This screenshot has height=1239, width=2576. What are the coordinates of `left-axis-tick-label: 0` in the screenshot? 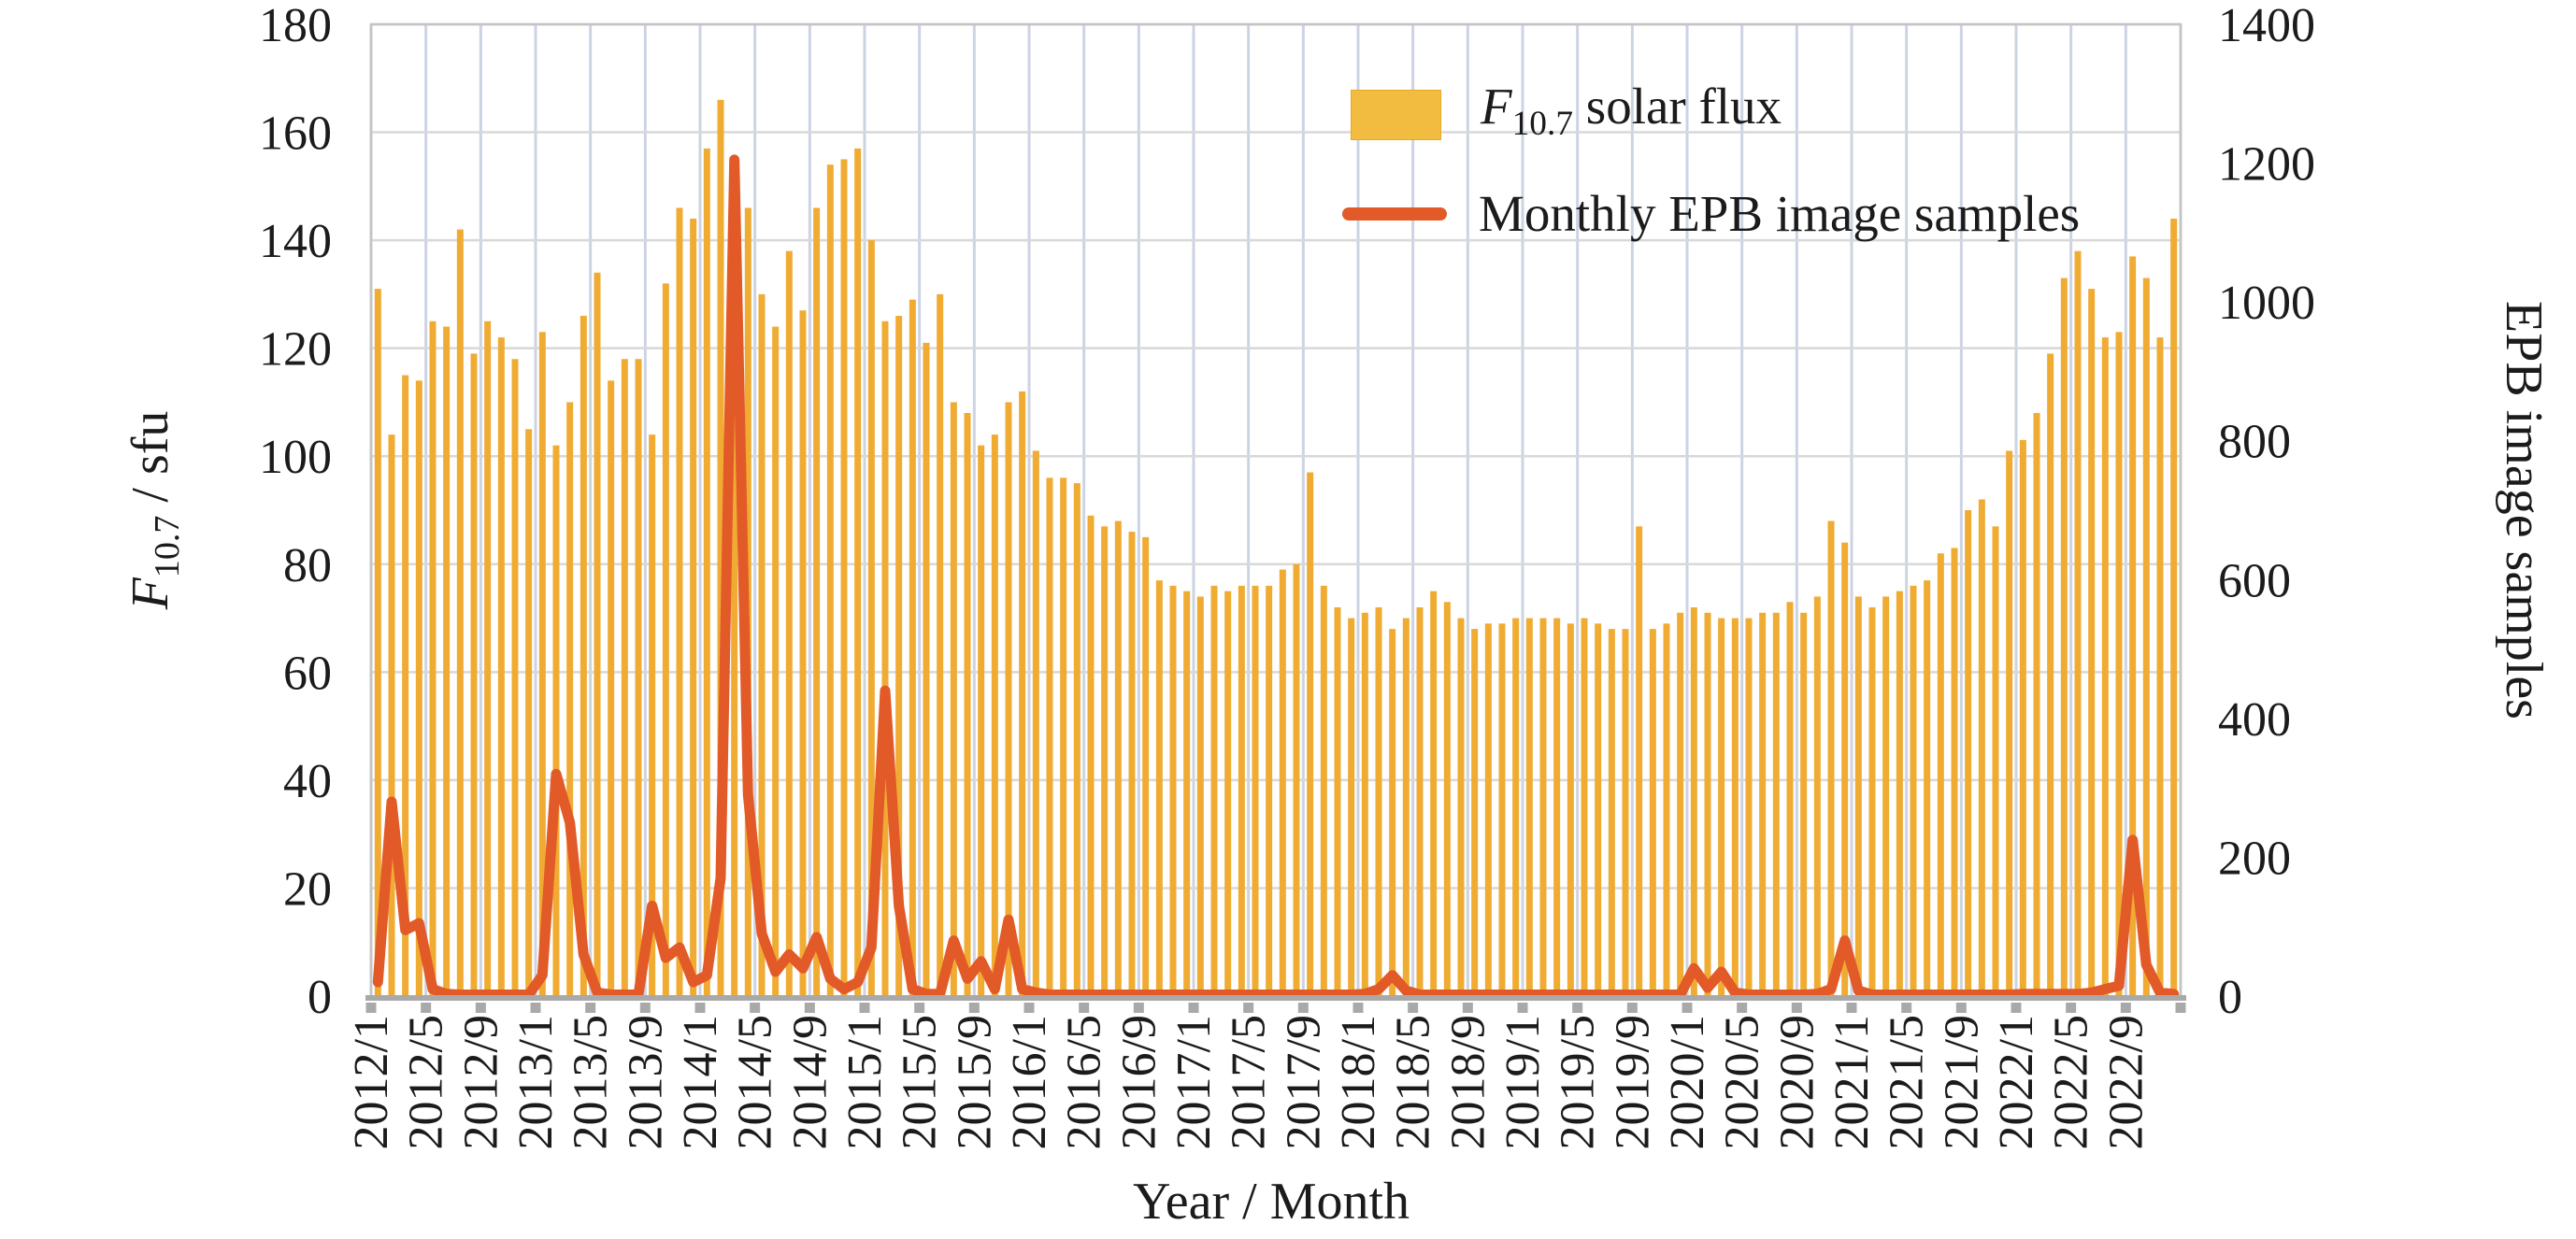 It's located at (320, 997).